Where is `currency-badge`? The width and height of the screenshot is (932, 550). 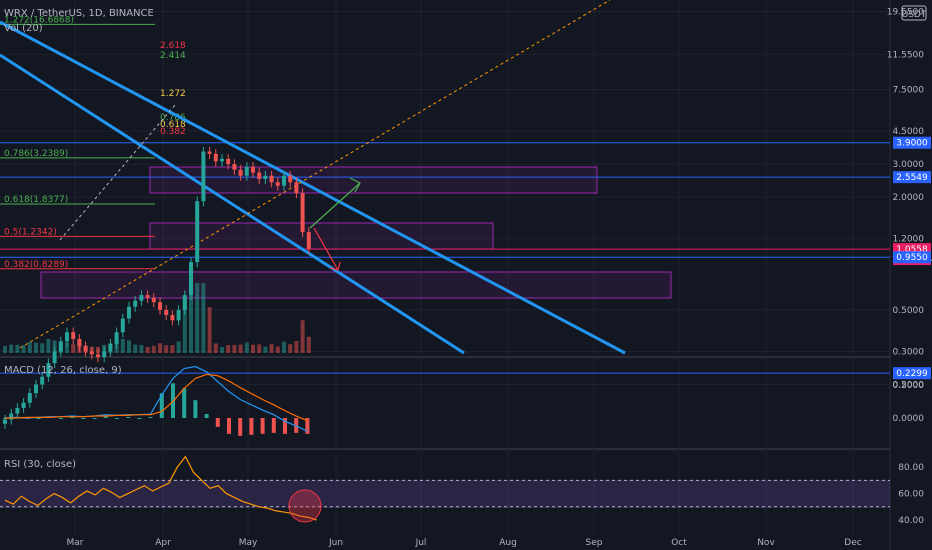 currency-badge is located at coordinates (914, 13).